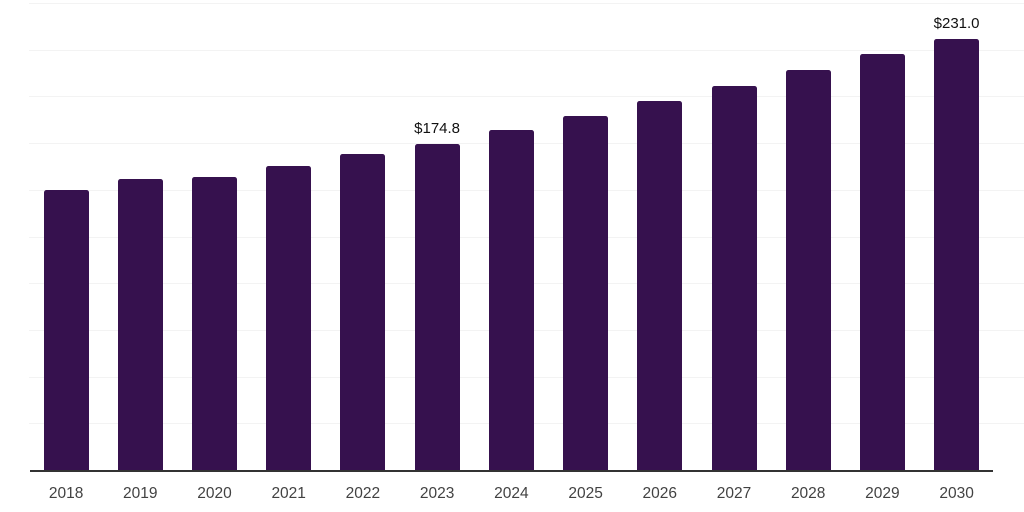 This screenshot has width=1024, height=512. I want to click on bar-2029, so click(882, 261).